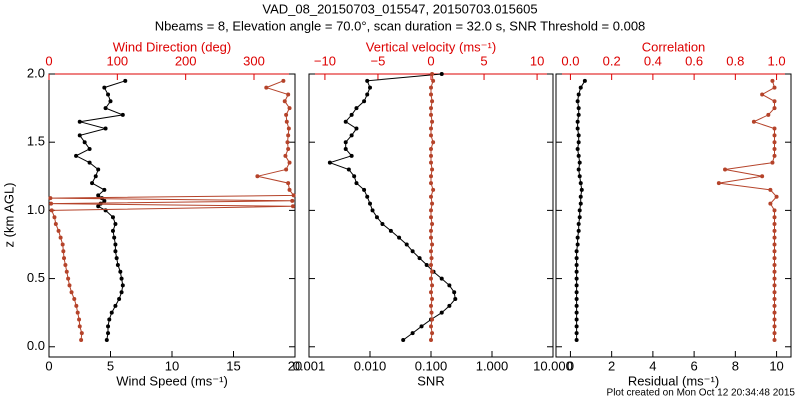 The image size is (800, 400). I want to click on x2-tick-label: 0.2, so click(612, 60).